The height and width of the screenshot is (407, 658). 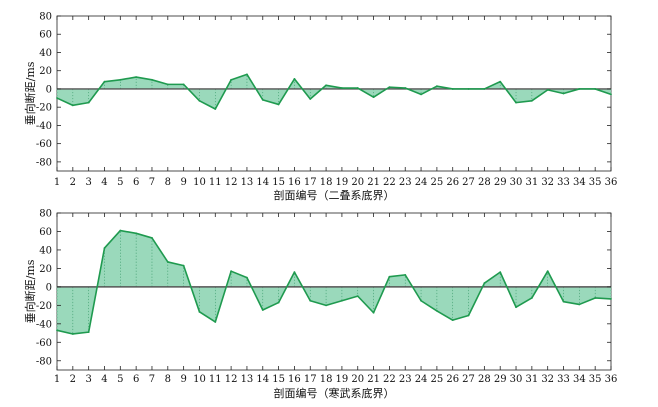 I want to click on x-tick-label: 16, so click(x=294, y=379).